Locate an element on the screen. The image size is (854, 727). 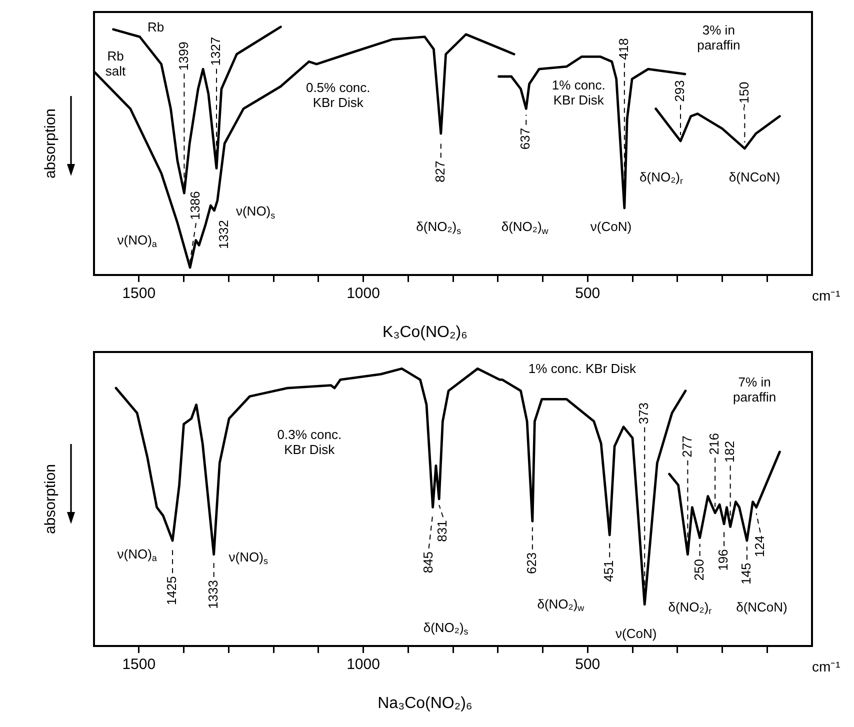
annotation: 623 is located at coordinates (532, 563).